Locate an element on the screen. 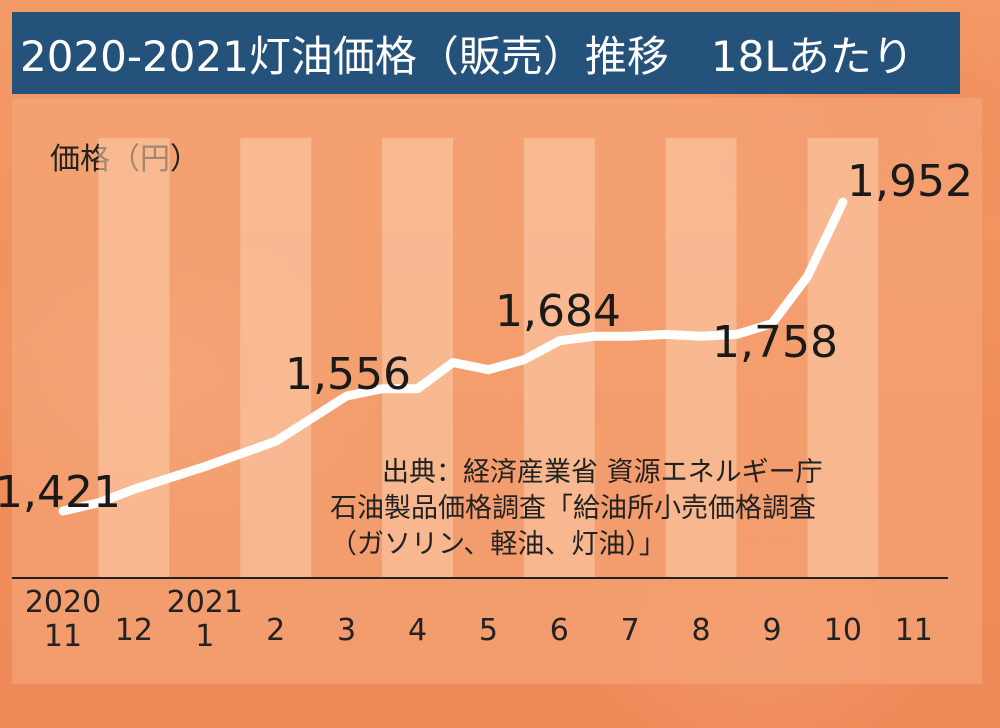 The height and width of the screenshot is (728, 1000). x-tick-label: 5 is located at coordinates (488, 630).